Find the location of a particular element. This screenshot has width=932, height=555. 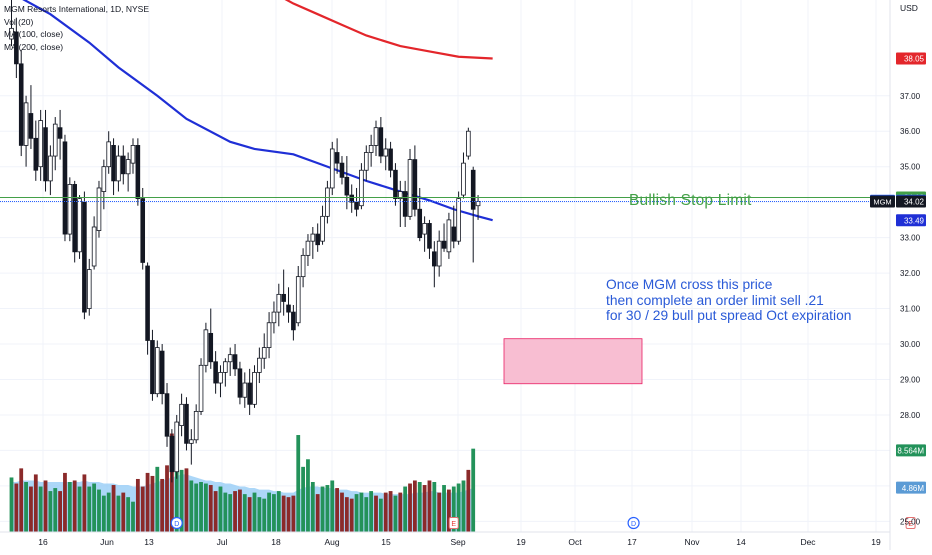

price-axis-label: 38.05 is located at coordinates (914, 59).